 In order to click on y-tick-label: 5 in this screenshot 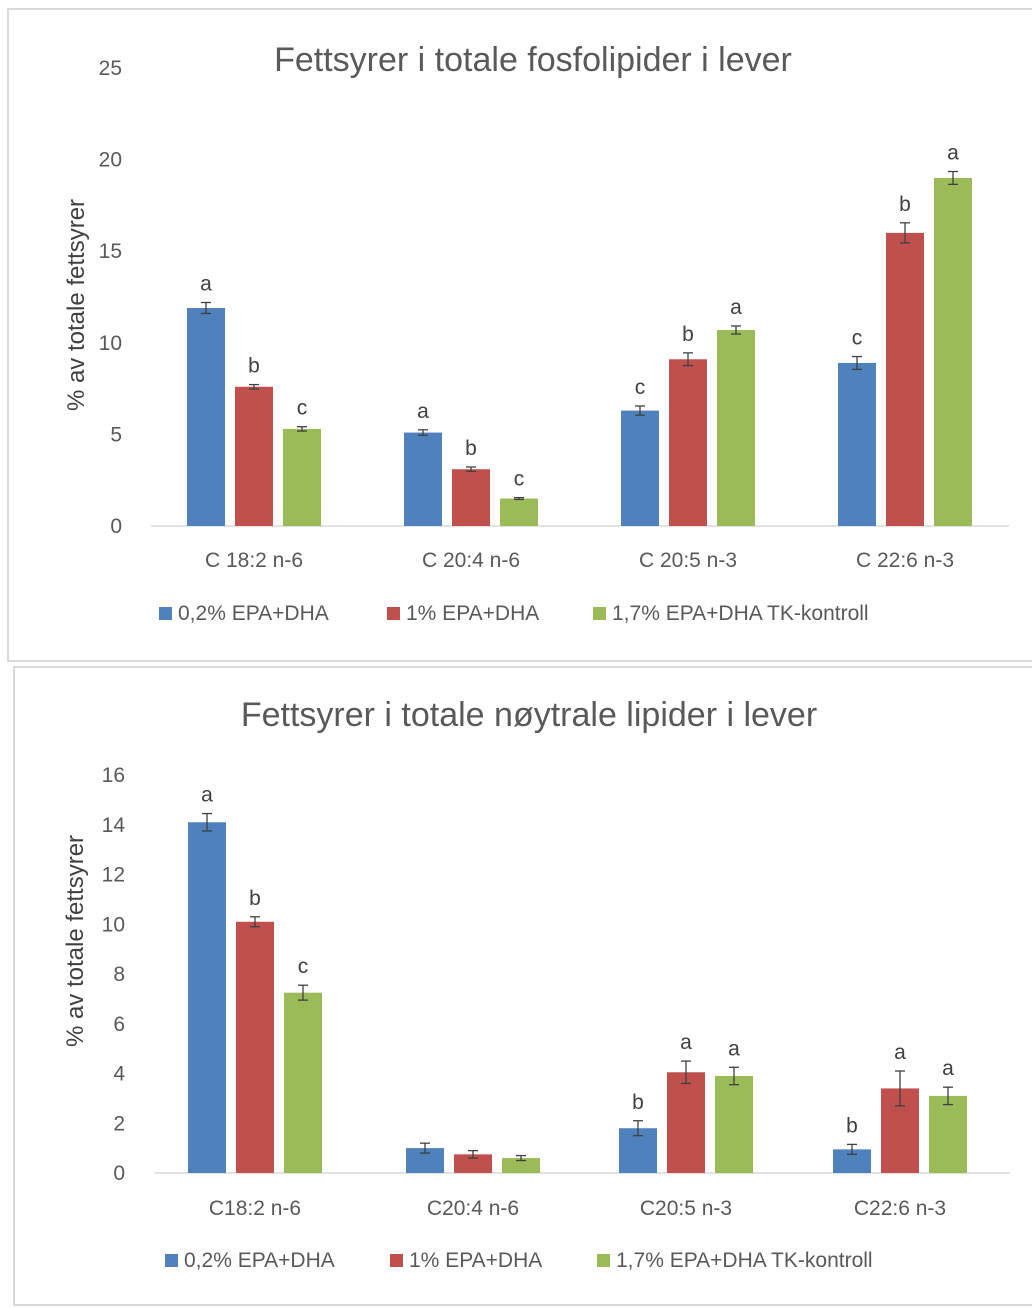, I will do `click(116, 434)`.